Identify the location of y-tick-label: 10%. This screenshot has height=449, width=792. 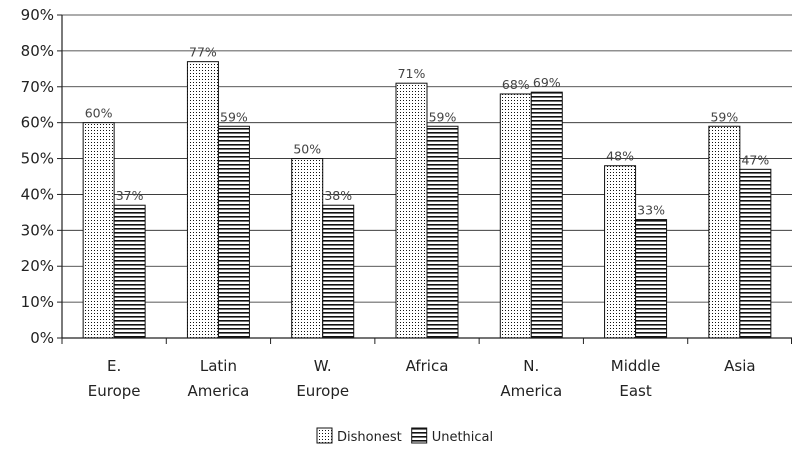
(37, 302).